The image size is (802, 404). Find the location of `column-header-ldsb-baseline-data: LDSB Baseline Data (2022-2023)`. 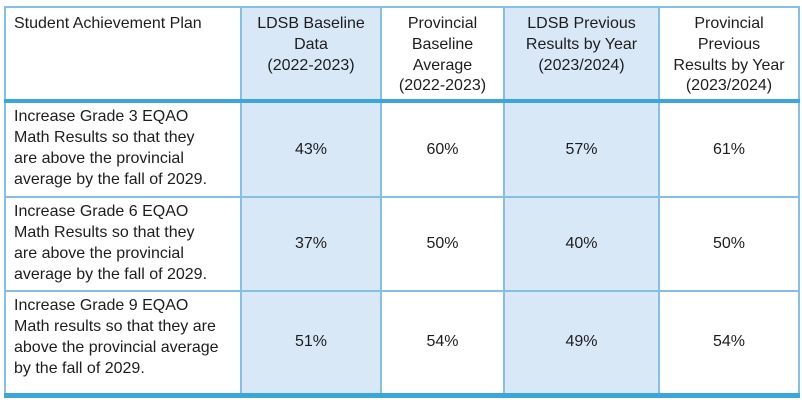

column-header-ldsb-baseline-data: LDSB Baseline Data (2022-2023) is located at coordinates (311, 54).